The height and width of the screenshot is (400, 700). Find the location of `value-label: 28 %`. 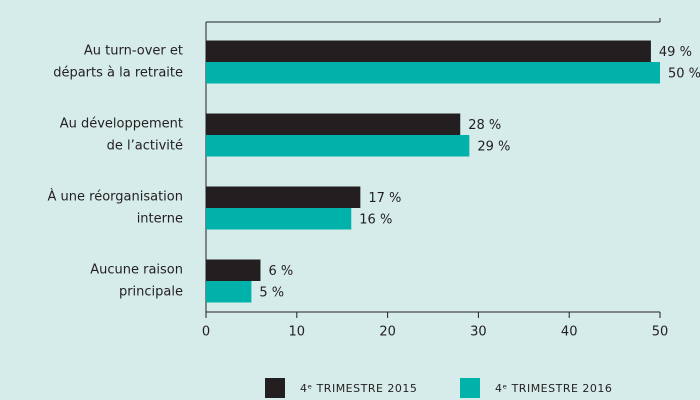

value-label: 28 % is located at coordinates (484, 125).